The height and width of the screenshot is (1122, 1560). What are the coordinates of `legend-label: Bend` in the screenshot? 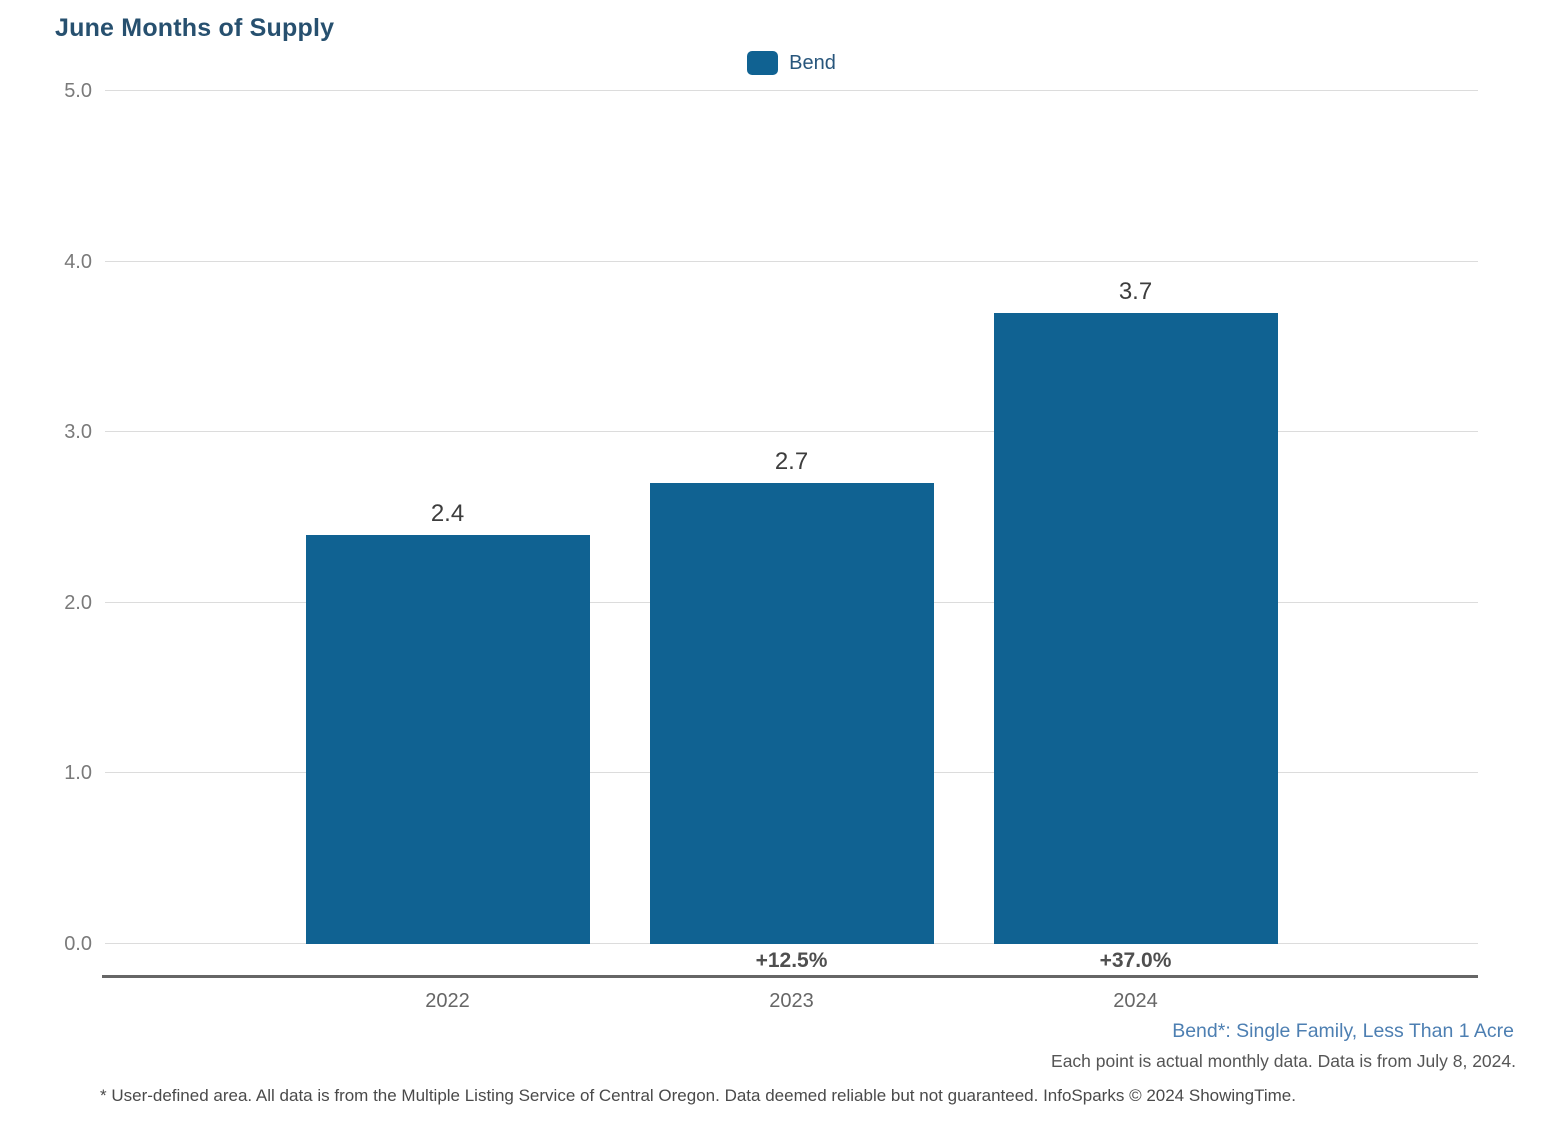 It's located at (812, 62).